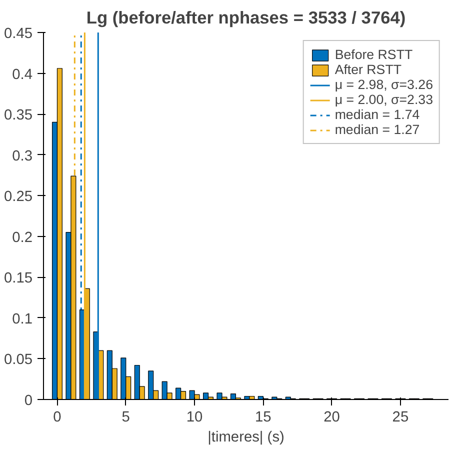 The width and height of the screenshot is (464, 453). What do you see at coordinates (377, 114) in the screenshot?
I see `legend-label: median = 1.74` at bounding box center [377, 114].